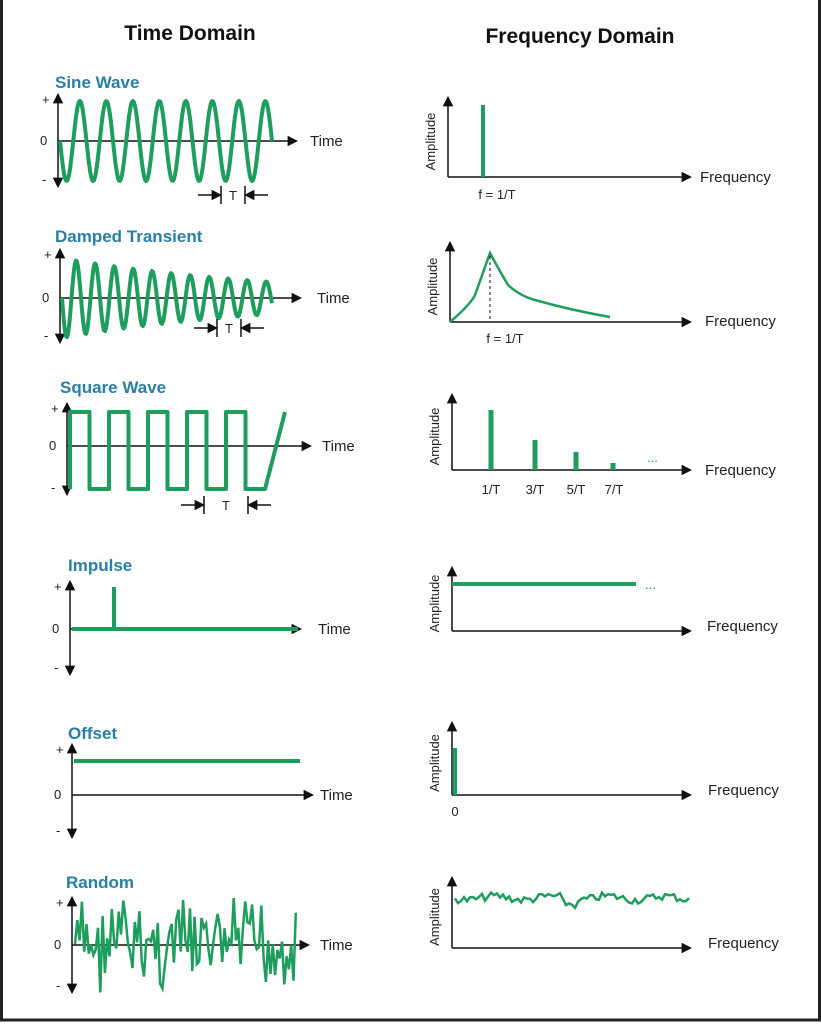 Image resolution: width=821 pixels, height=1024 pixels. I want to click on offset-zero-label: 0, so click(454, 811).